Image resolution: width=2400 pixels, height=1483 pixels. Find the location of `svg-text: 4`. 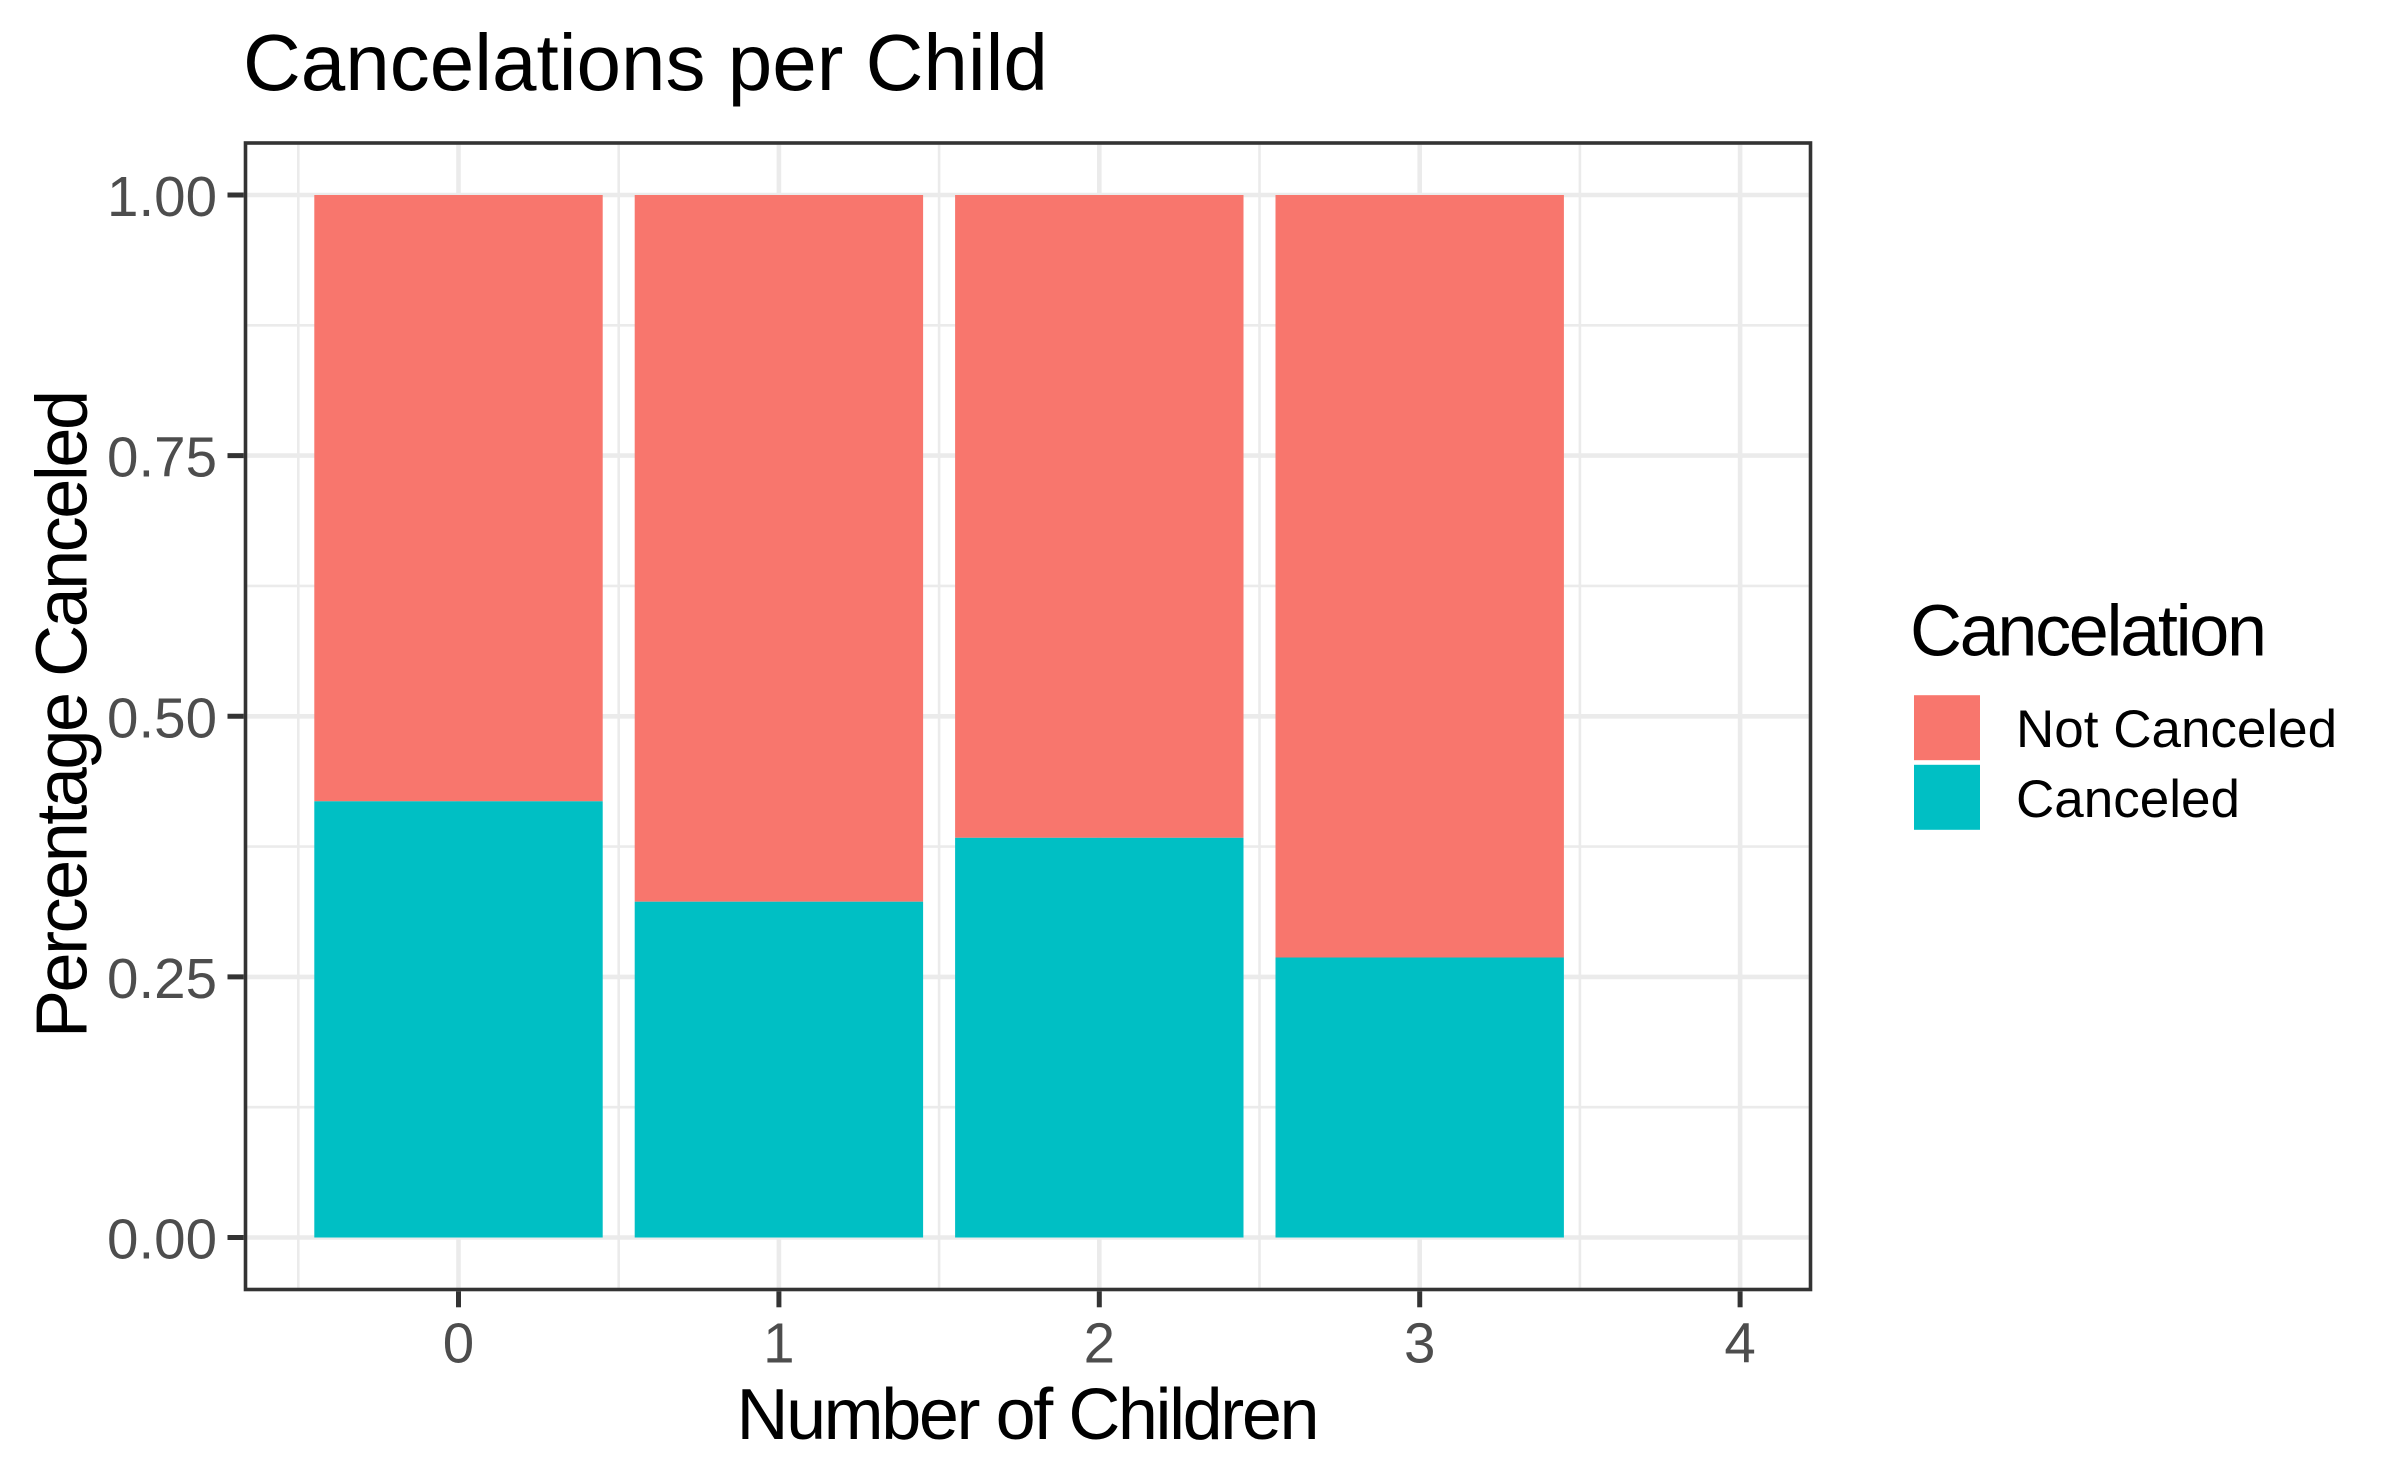

svg-text: 4 is located at coordinates (1739, 1343).